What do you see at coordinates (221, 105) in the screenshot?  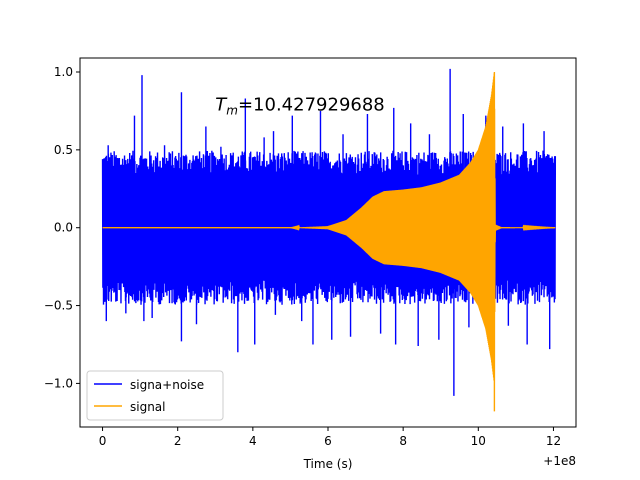 I see `annotation-symbol: T` at bounding box center [221, 105].